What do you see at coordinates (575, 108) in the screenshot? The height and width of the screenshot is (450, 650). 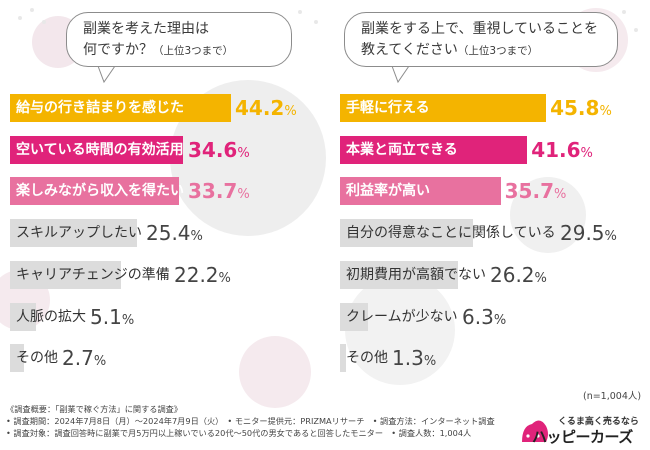 I see `bar-value-number: 45.8` at bounding box center [575, 108].